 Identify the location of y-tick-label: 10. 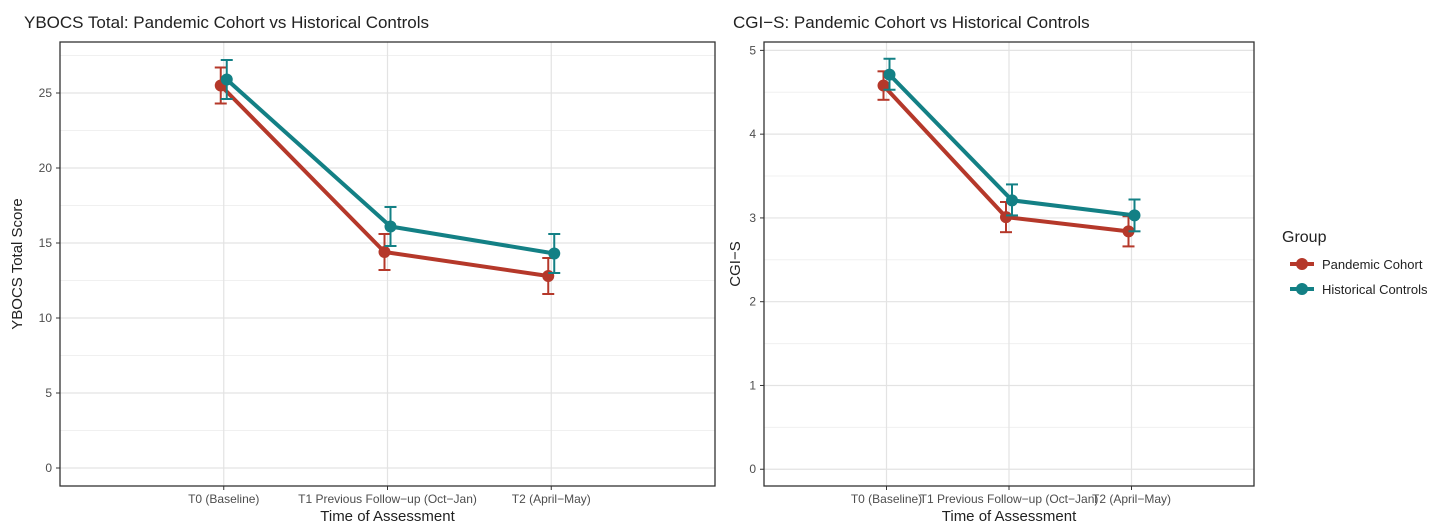
(46, 318).